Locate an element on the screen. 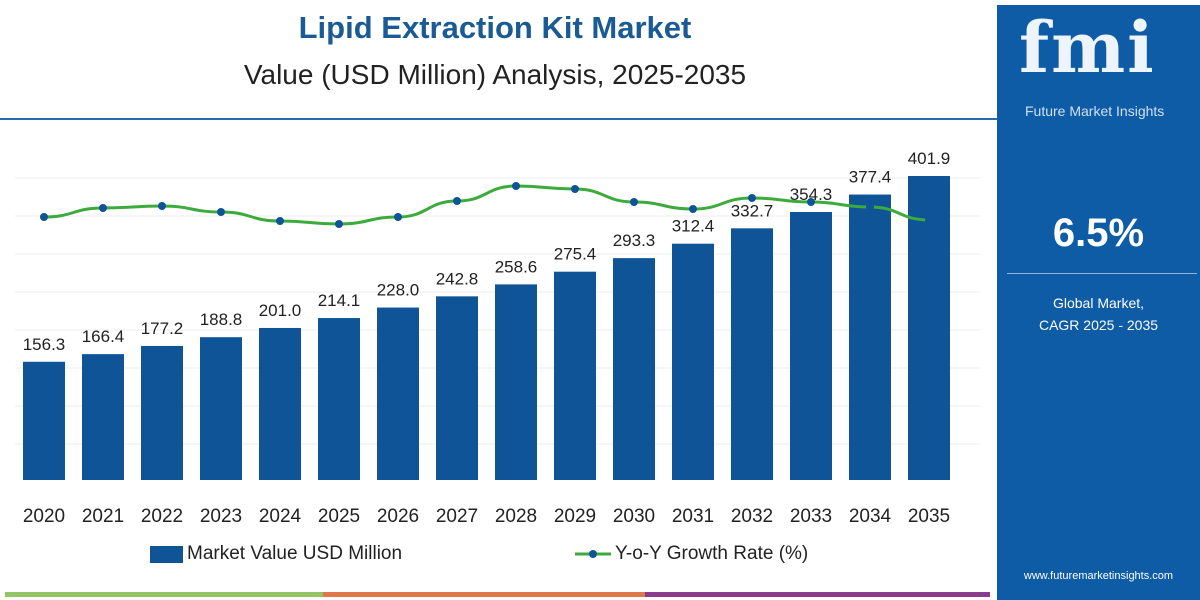 This screenshot has height=600, width=1200. footer-strip-orange is located at coordinates (484, 594).